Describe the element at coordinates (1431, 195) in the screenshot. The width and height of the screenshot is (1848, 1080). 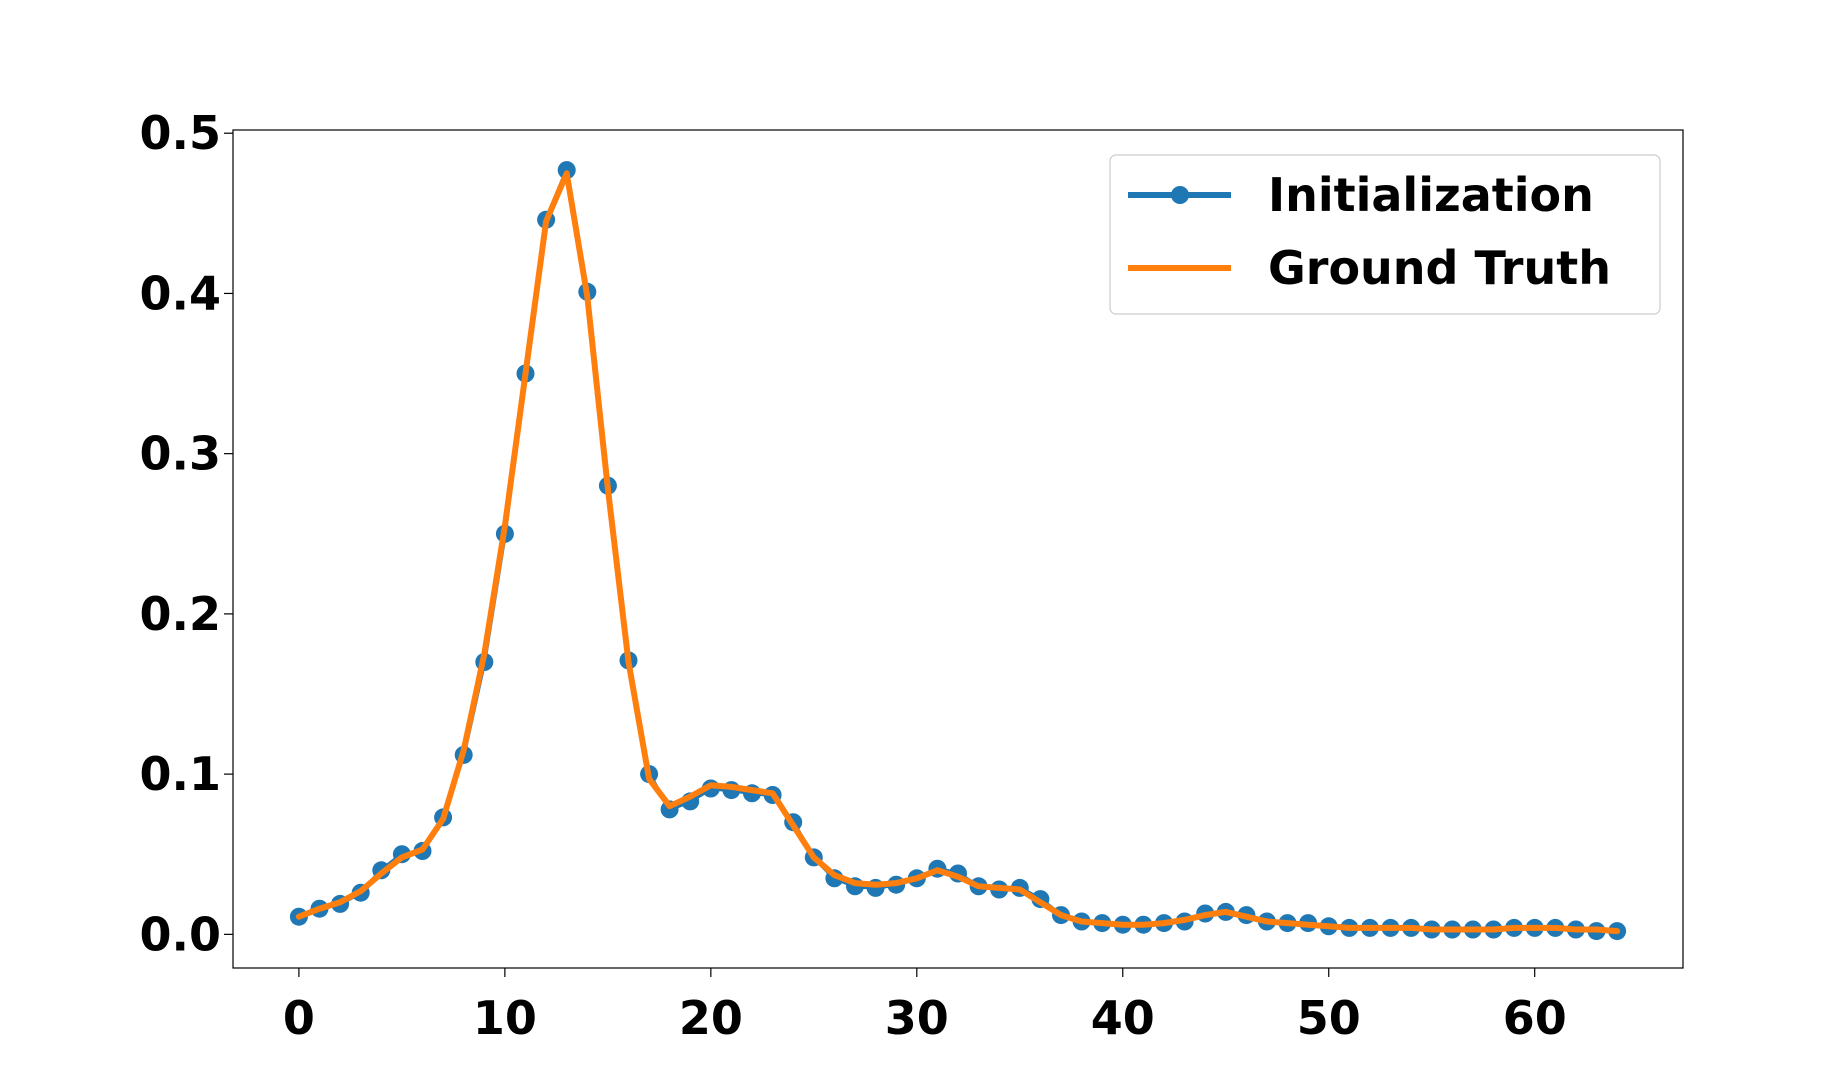
I see `legend-label-initialization: Initialization` at that location.